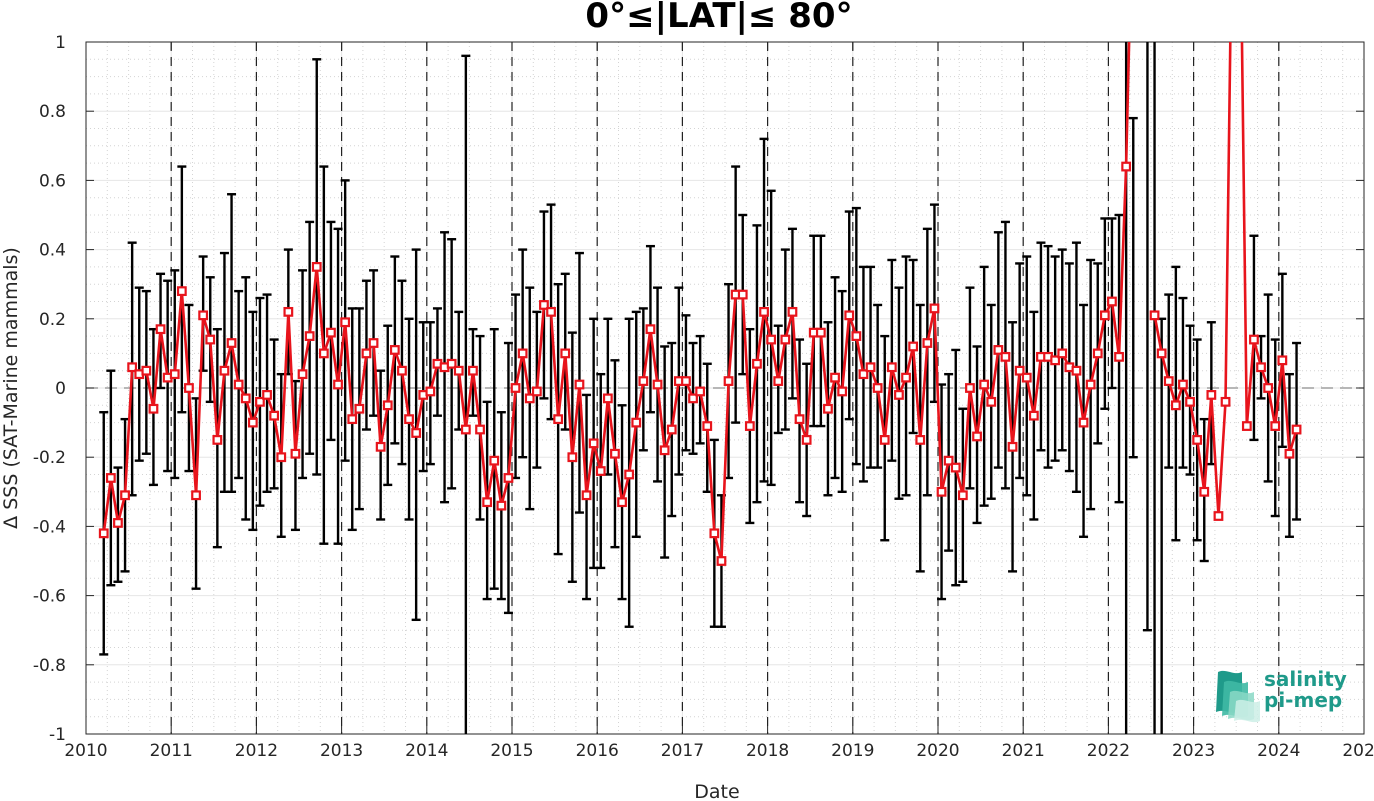 Image resolution: width=1374 pixels, height=801 pixels. Describe the element at coordinates (1303, 700) in the screenshot. I see `logo-text-line2: pi-mep` at that location.